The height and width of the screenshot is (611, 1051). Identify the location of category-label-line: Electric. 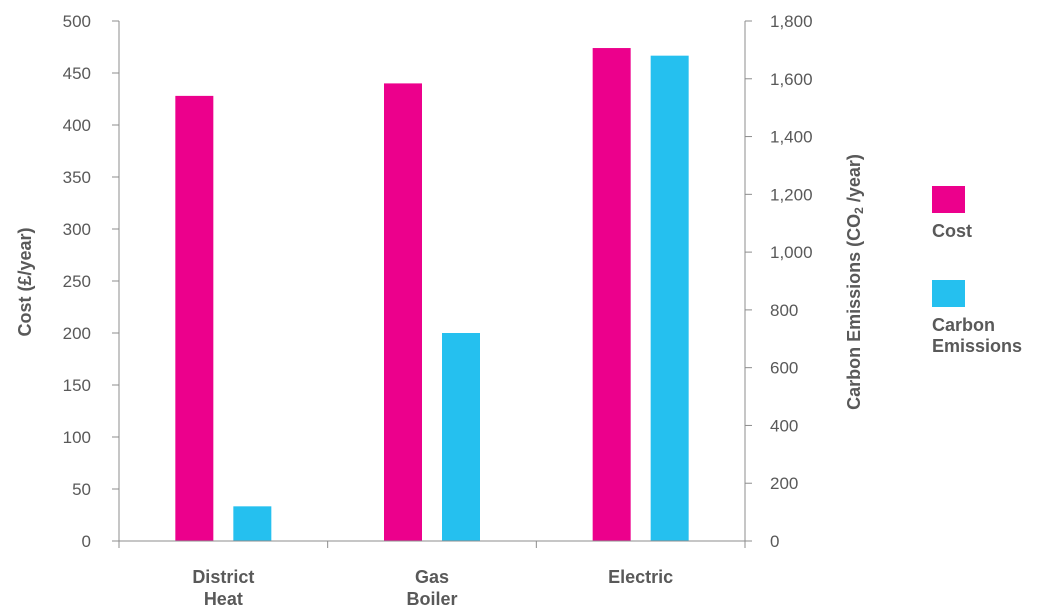
(640, 577).